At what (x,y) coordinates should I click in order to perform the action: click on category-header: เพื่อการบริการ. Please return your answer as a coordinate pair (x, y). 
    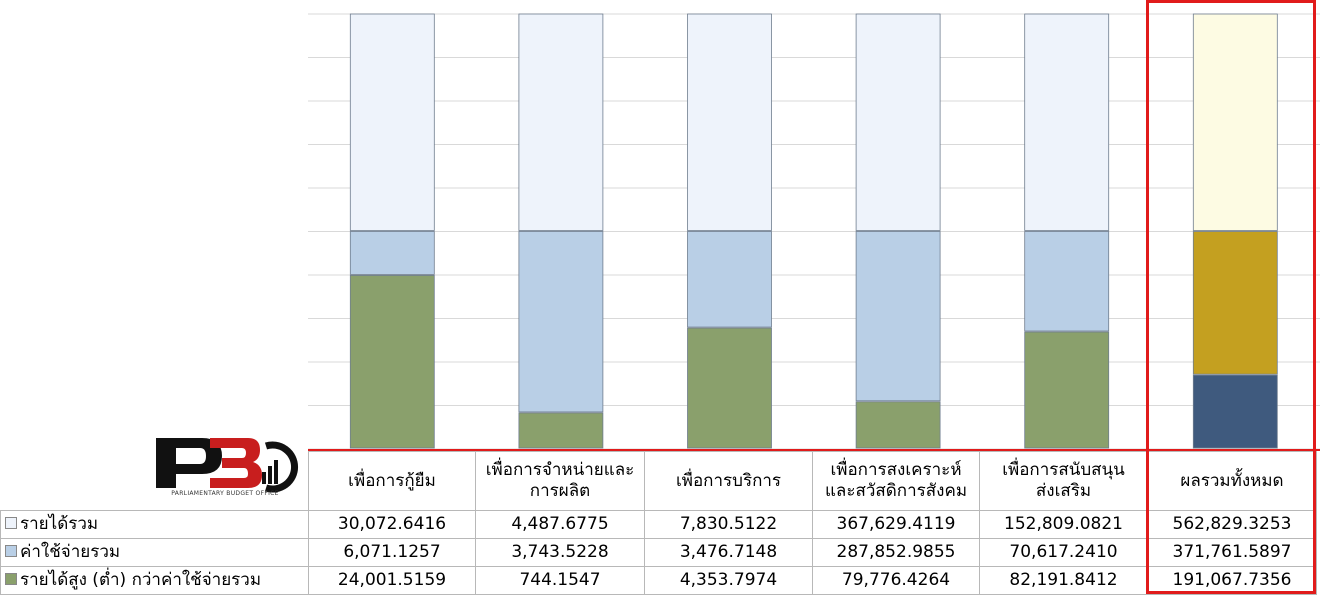
    Looking at the image, I should click on (728, 481).